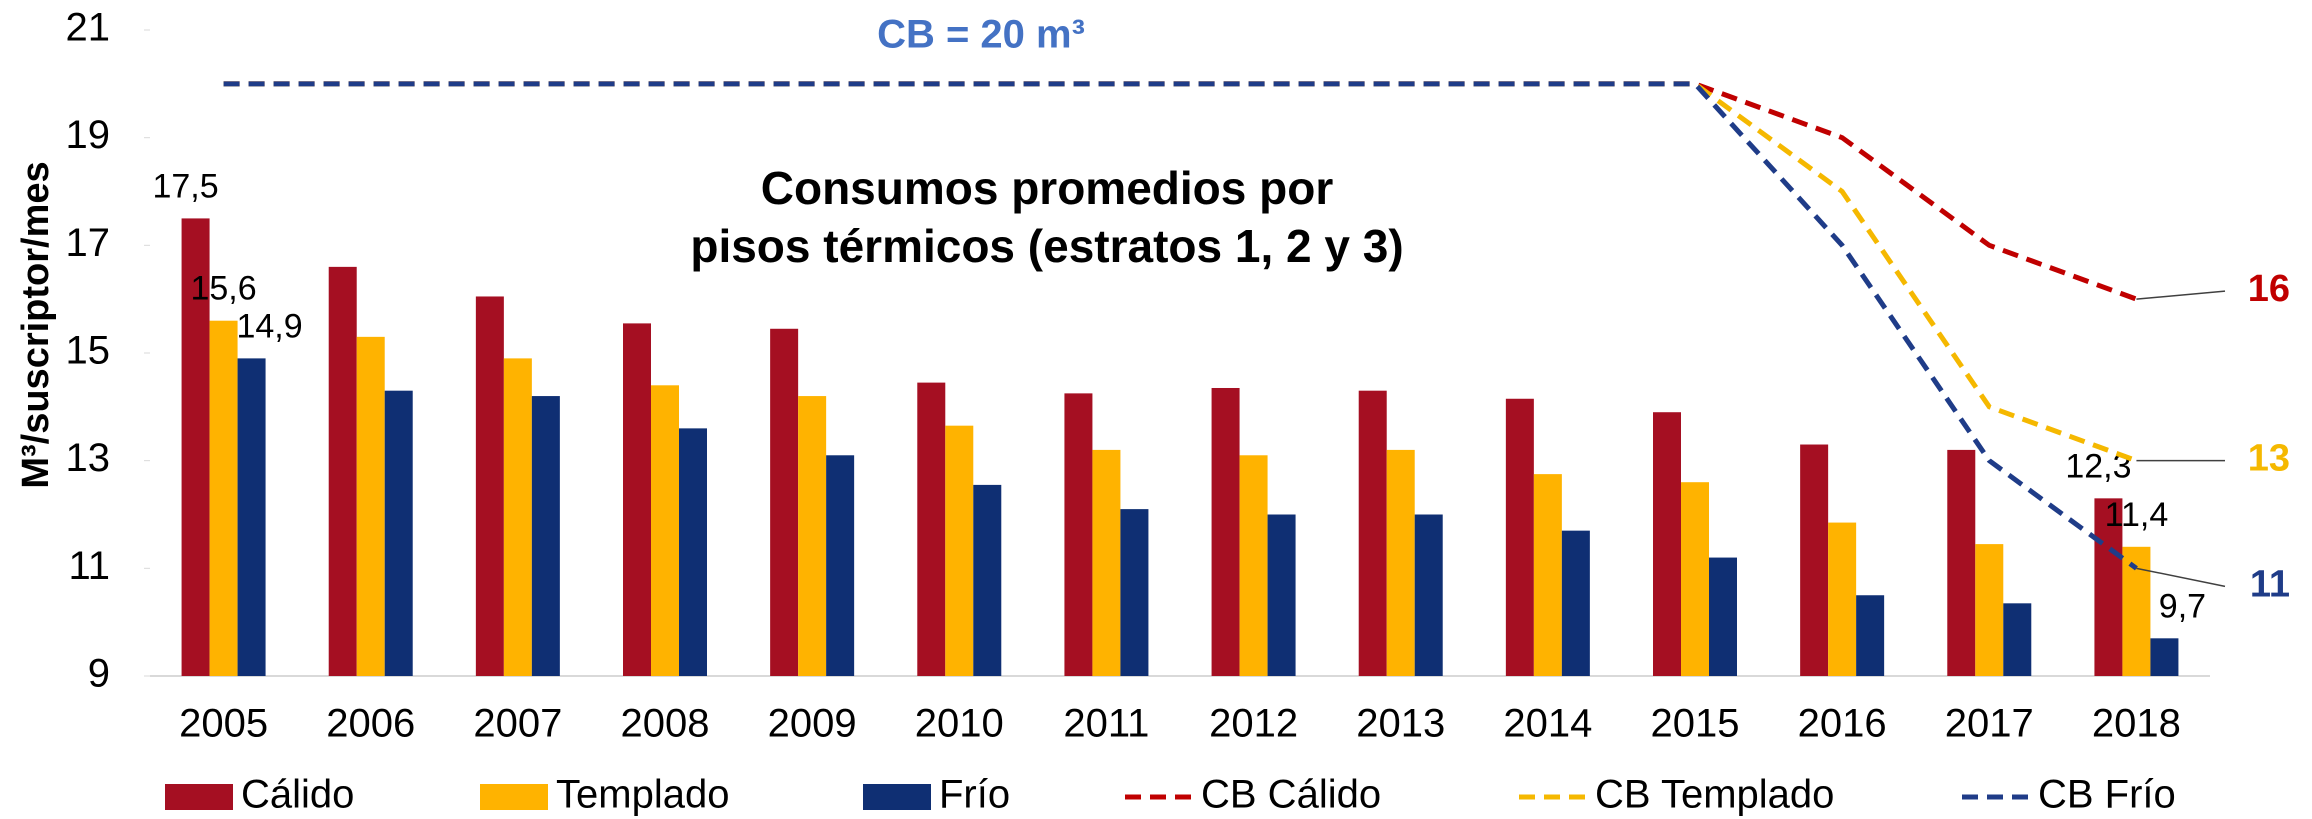 The width and height of the screenshot is (2312, 819). Describe the element at coordinates (1106, 724) in the screenshot. I see `x-tick-label: 2011` at that location.